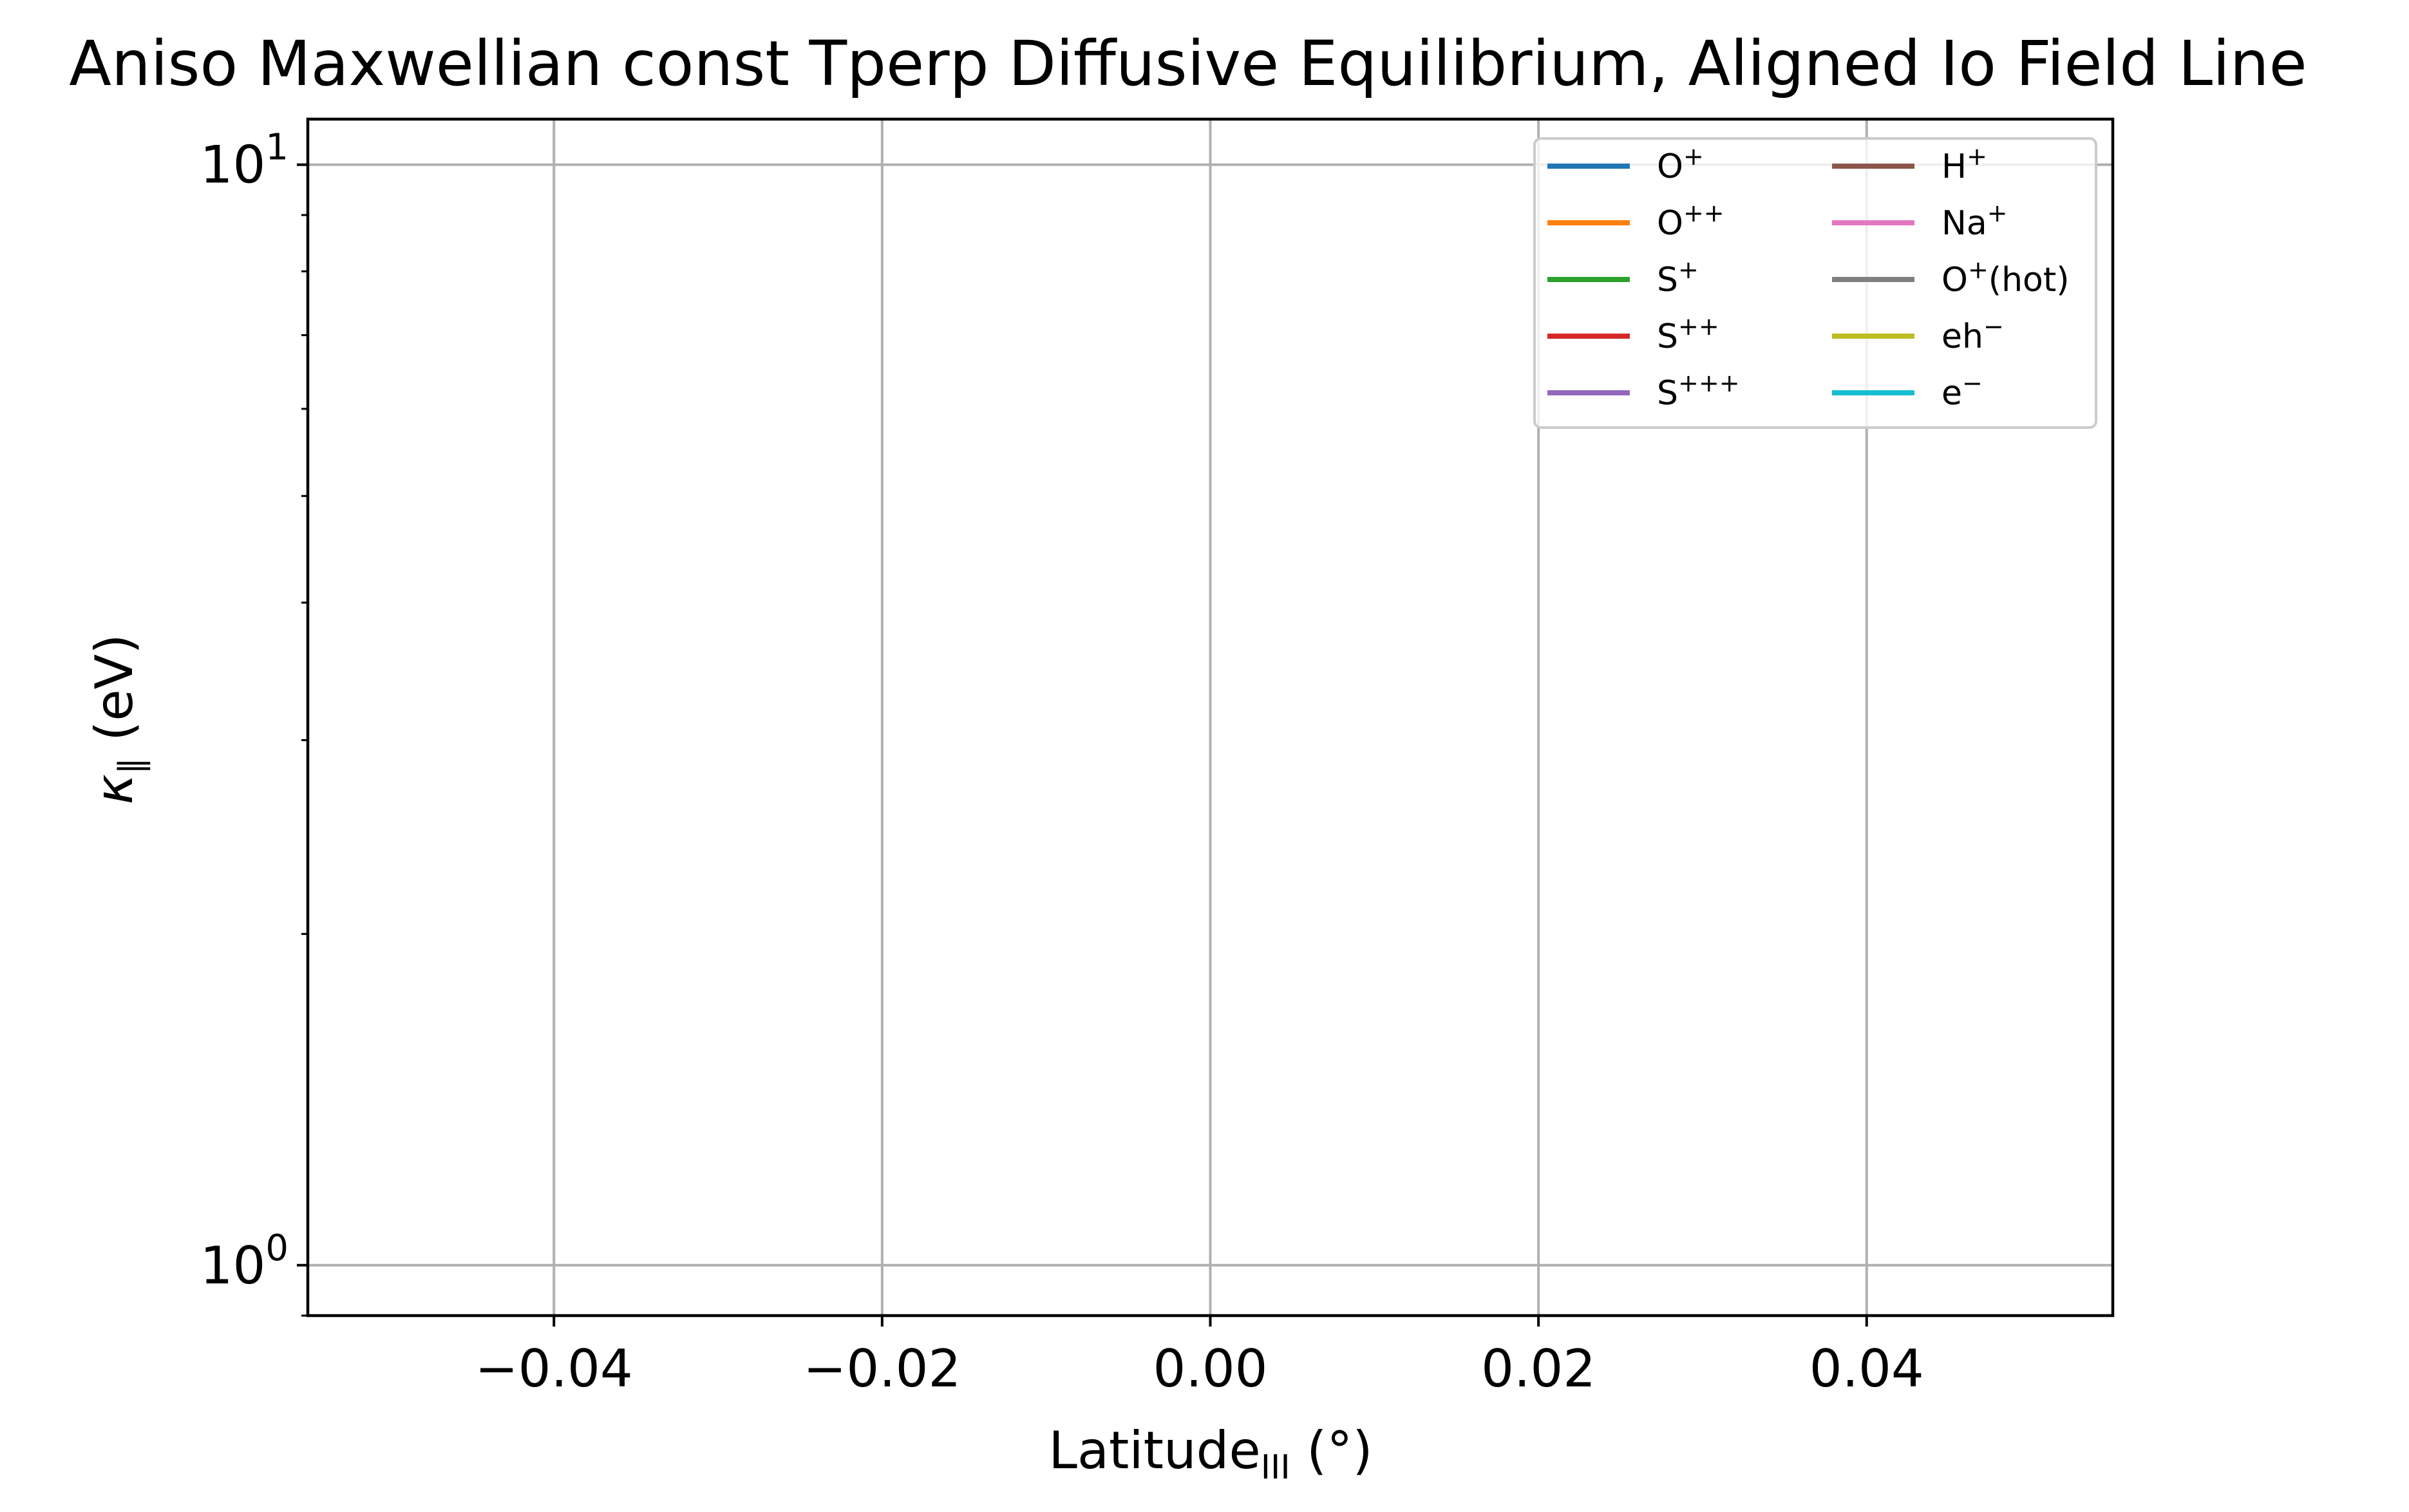 This screenshot has height=1512, width=2409. Describe the element at coordinates (1331, 1450) in the screenshot. I see `x-axis-label-suffix: (°)` at that location.